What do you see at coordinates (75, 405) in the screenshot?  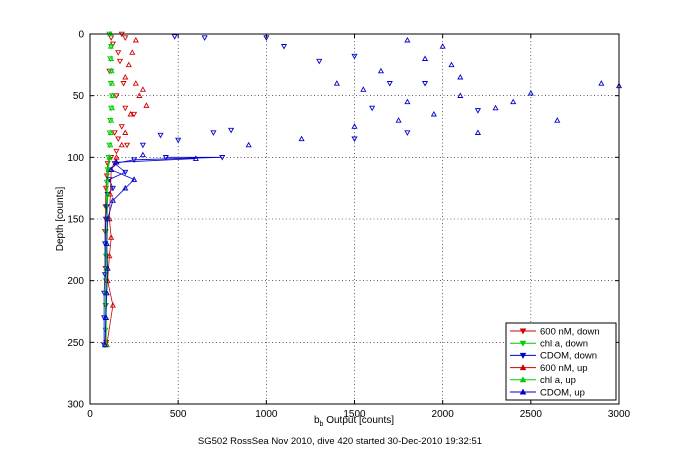 I see `y-tick-label: 300` at bounding box center [75, 405].